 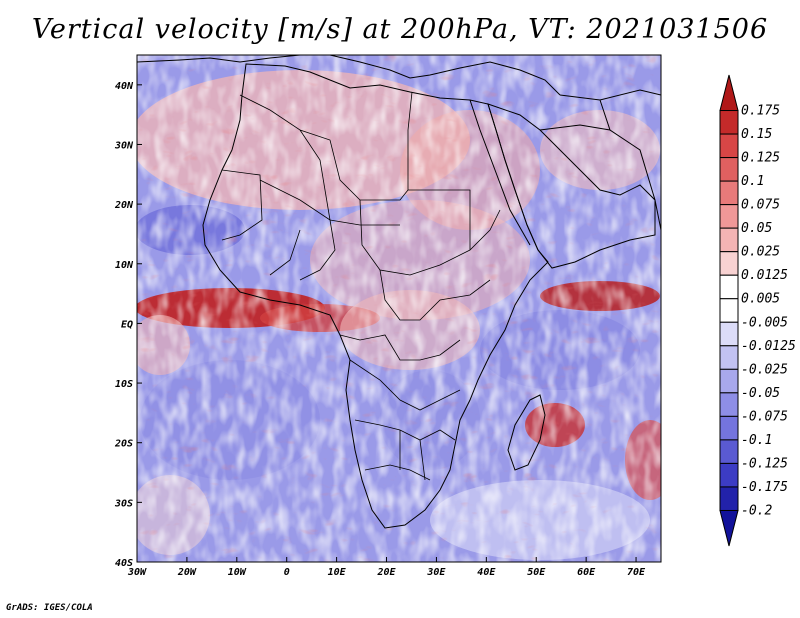 I want to click on europe-coastline, so click(x=349, y=75).